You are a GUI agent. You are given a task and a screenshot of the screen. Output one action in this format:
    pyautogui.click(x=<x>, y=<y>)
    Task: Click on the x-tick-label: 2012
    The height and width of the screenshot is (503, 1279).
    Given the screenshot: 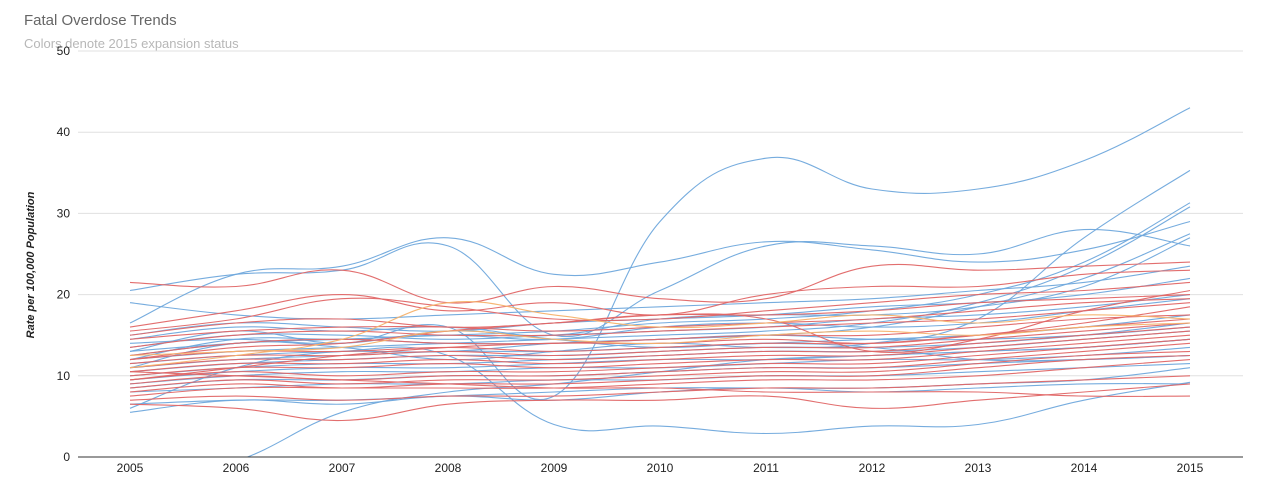 What is the action you would take?
    pyautogui.click(x=872, y=468)
    